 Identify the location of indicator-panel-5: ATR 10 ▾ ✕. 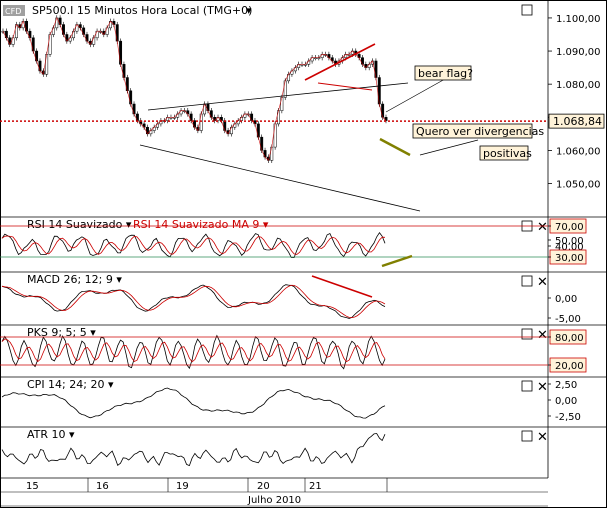
(274, 447).